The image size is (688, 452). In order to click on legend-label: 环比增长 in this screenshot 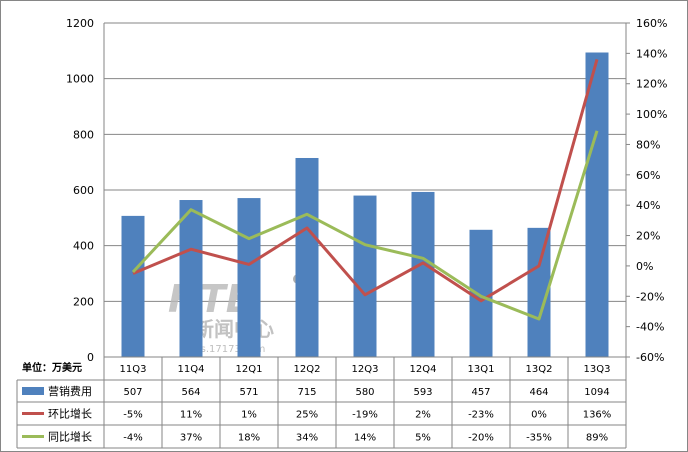, I will do `click(70, 414)`.